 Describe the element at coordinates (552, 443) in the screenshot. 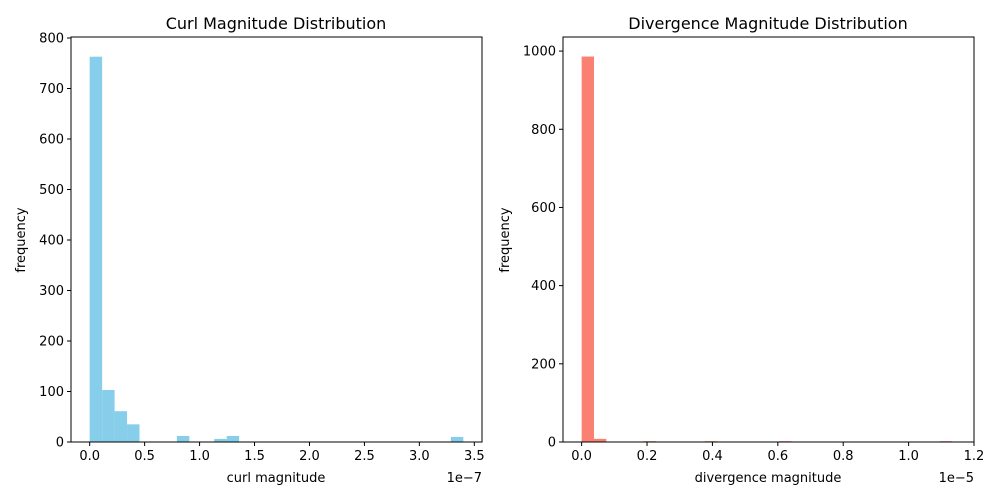

I see `divergence-y-tick-label: 0` at that location.